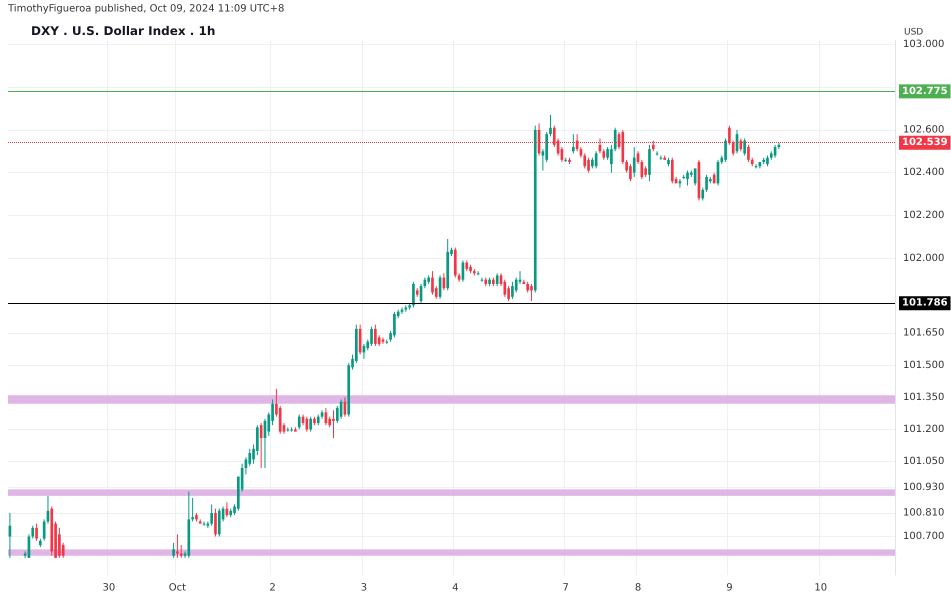  Describe the element at coordinates (145, 9) in the screenshot. I see `text: TimothyFigueroa published, Oct 09, 2024 11:09 UTC+8` at that location.